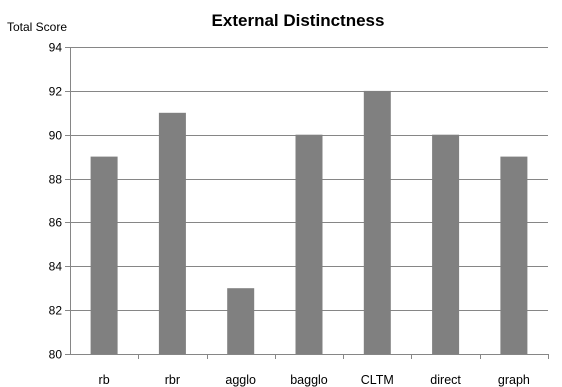  I want to click on x-tick-label: rb, so click(104, 380).